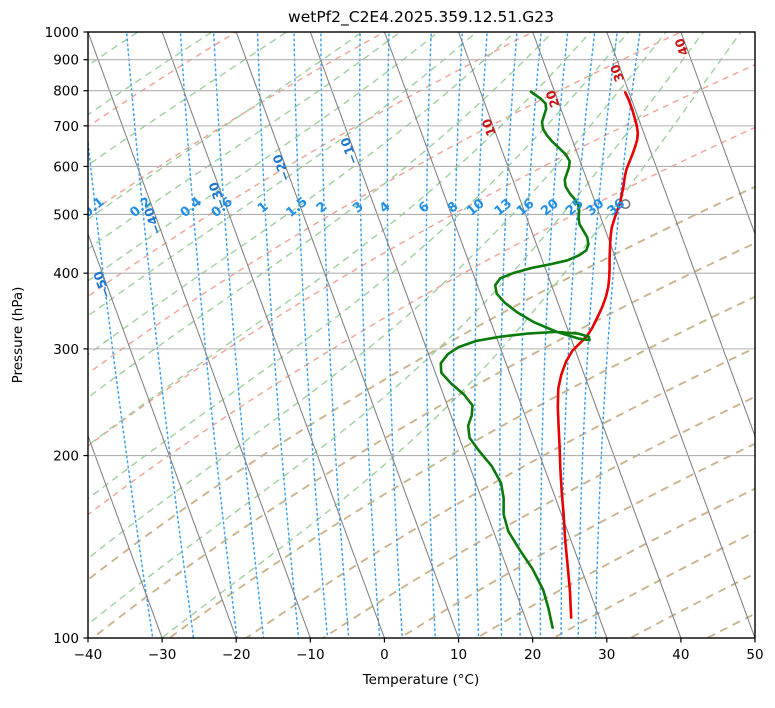 Image resolution: width=775 pixels, height=708 pixels. I want to click on isotherm-label: 40, so click(681, 47).